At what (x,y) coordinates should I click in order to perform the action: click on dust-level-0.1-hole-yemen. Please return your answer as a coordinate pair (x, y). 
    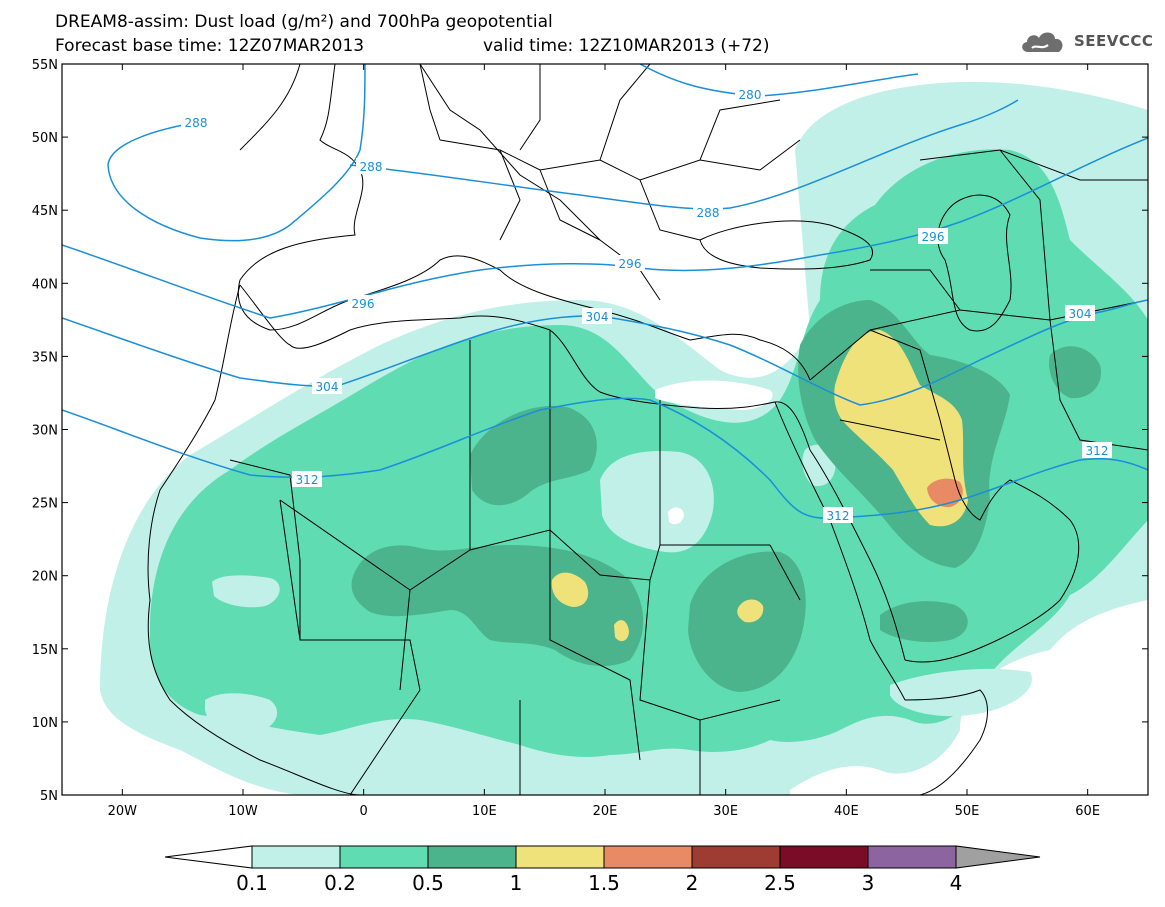
    Looking at the image, I should click on (961, 692).